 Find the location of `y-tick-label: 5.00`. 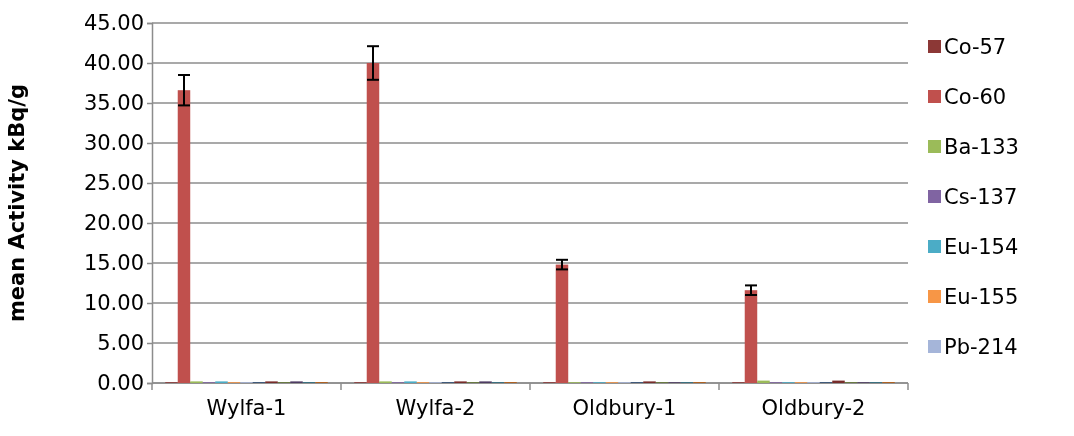

y-tick-label: 5.00 is located at coordinates (120, 343).